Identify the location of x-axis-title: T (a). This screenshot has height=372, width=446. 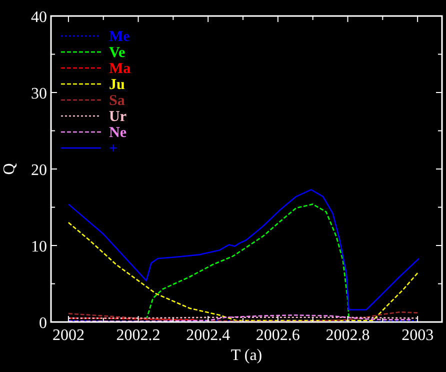
(246, 355).